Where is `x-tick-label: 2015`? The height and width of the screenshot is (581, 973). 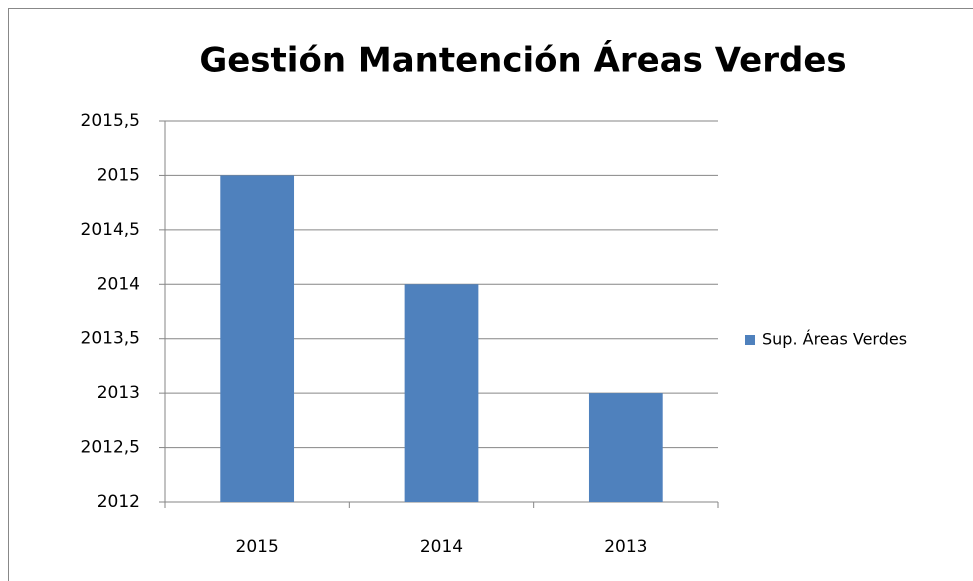
x-tick-label: 2015 is located at coordinates (257, 547).